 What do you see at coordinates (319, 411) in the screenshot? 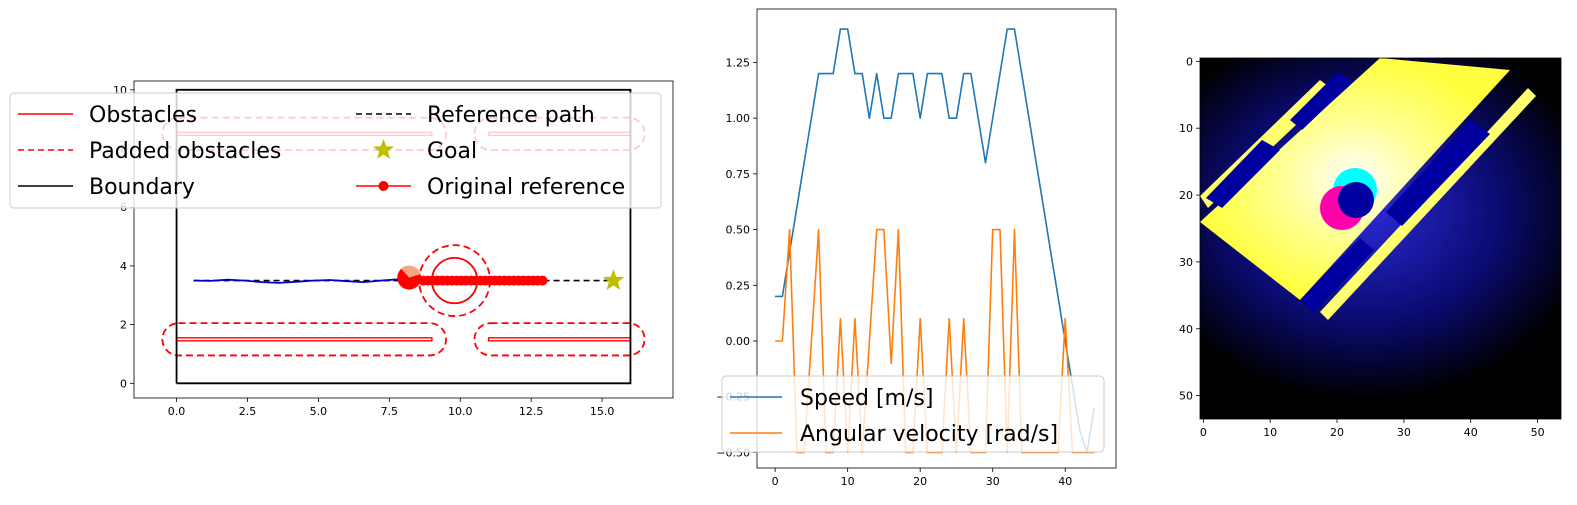
I see `x-axis-a-tick-label: 5.0` at bounding box center [319, 411].